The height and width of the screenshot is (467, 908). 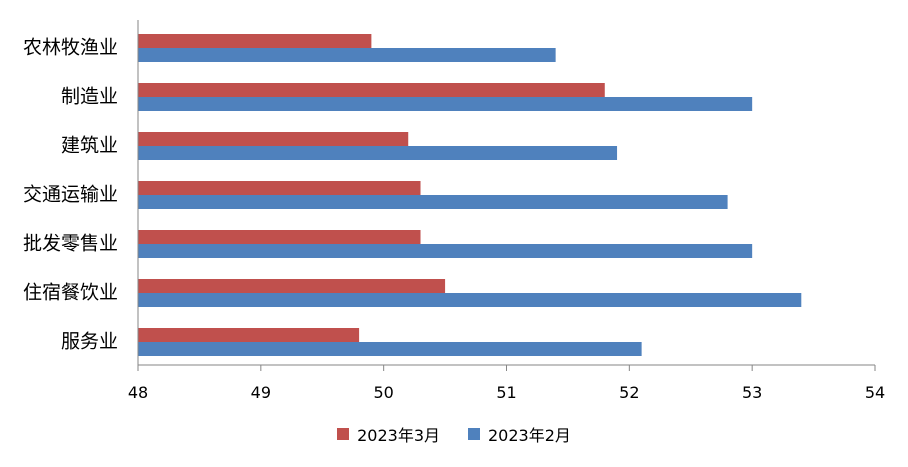 What do you see at coordinates (529, 435) in the screenshot?
I see `legend-label-series-1: 2023年2月` at bounding box center [529, 435].